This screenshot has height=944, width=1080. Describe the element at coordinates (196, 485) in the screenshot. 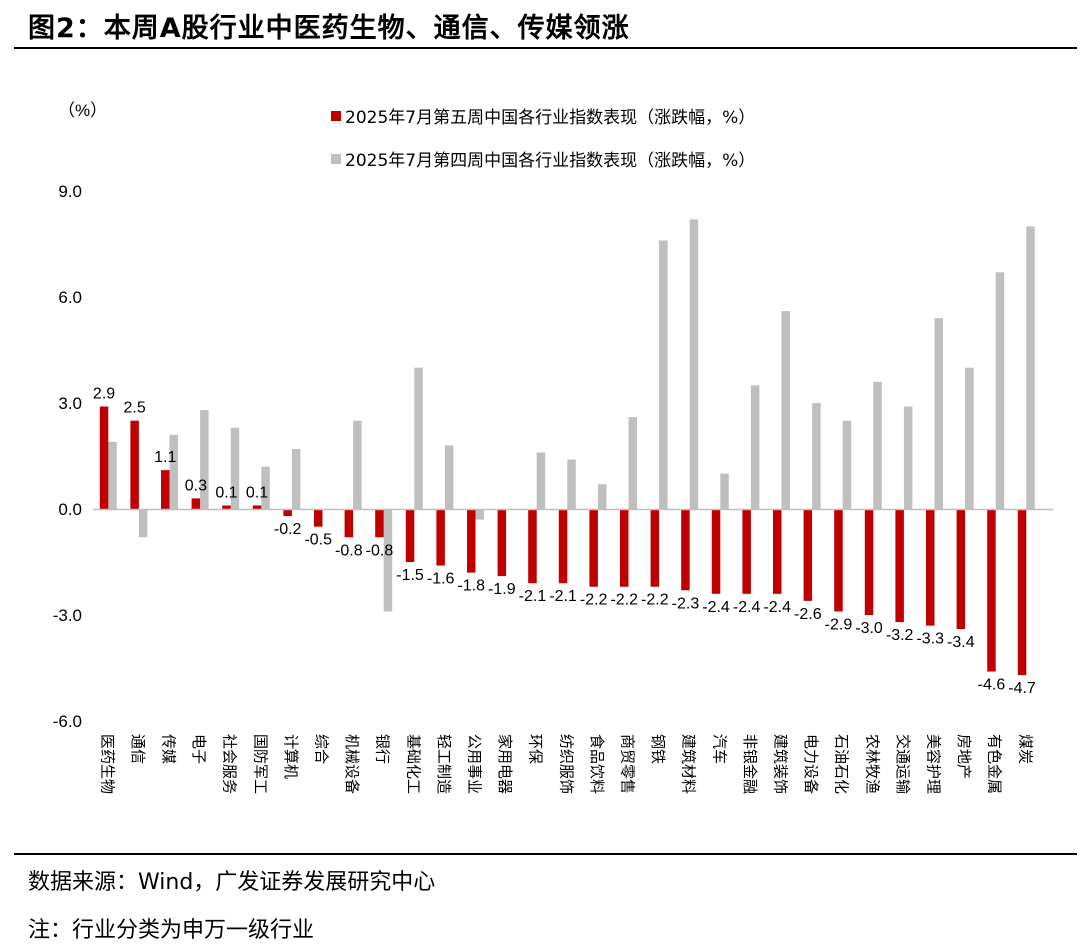

I see `data-label-week5: 0.3` at that location.